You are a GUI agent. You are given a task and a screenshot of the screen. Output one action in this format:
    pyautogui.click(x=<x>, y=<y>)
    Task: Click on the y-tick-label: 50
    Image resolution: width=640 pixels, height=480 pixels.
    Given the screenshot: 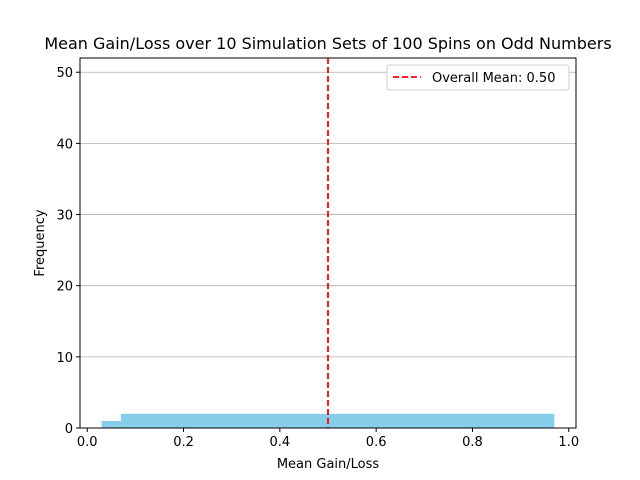 What is the action you would take?
    pyautogui.click(x=64, y=73)
    